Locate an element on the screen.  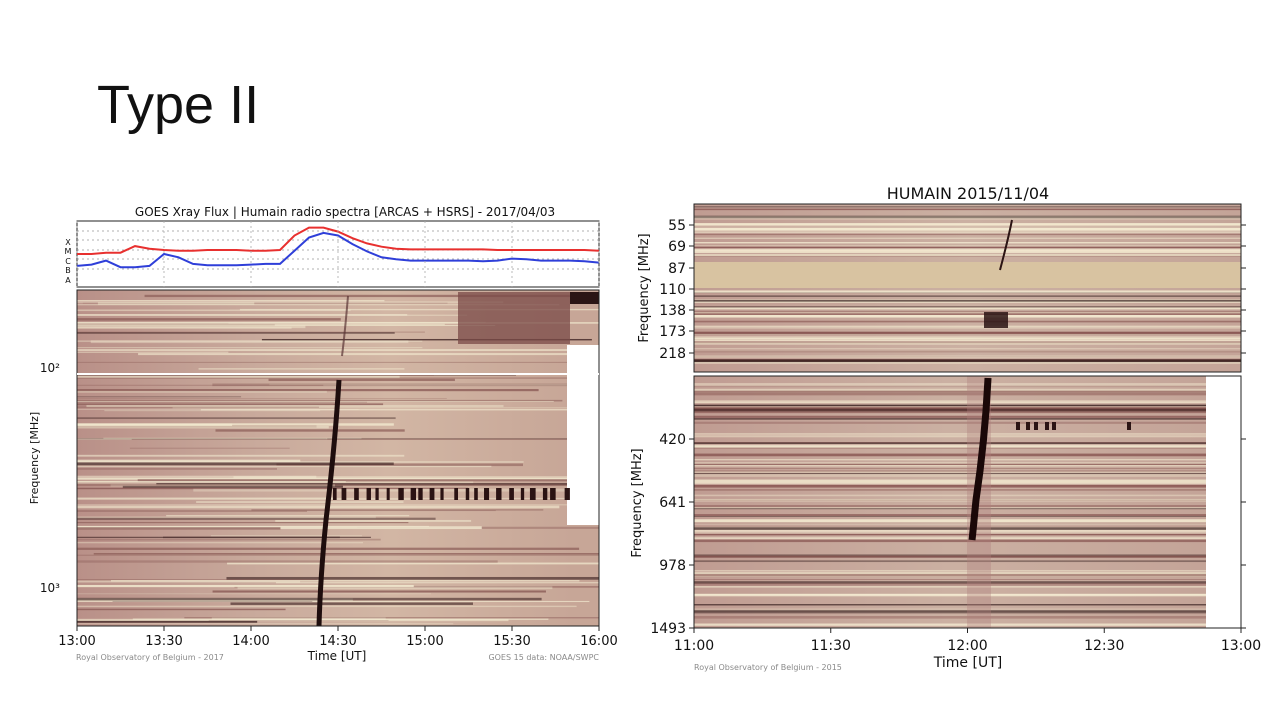
type-ii-burst-drift is located at coordinates (329, 503).